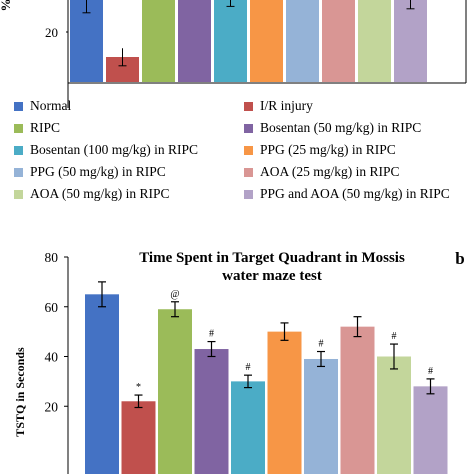  I want to click on chart-title-line2: water maze test, so click(272, 276).